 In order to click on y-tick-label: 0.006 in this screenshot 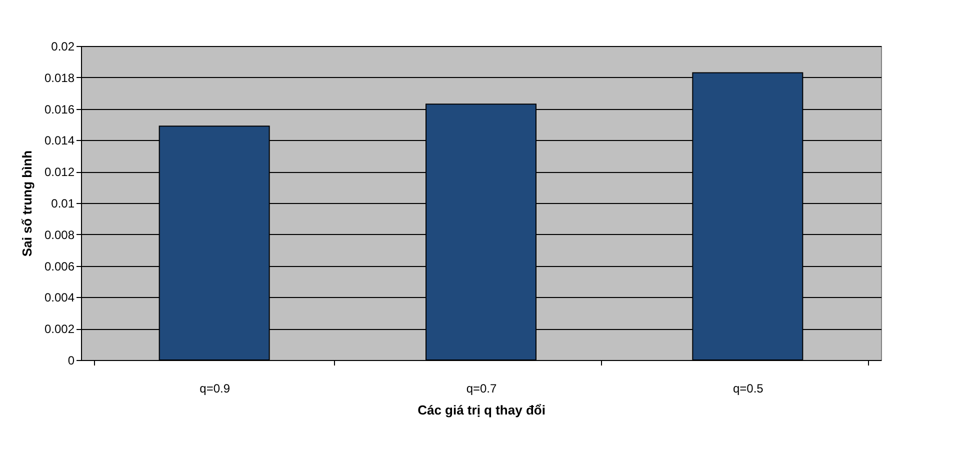, I will do `click(59, 266)`.